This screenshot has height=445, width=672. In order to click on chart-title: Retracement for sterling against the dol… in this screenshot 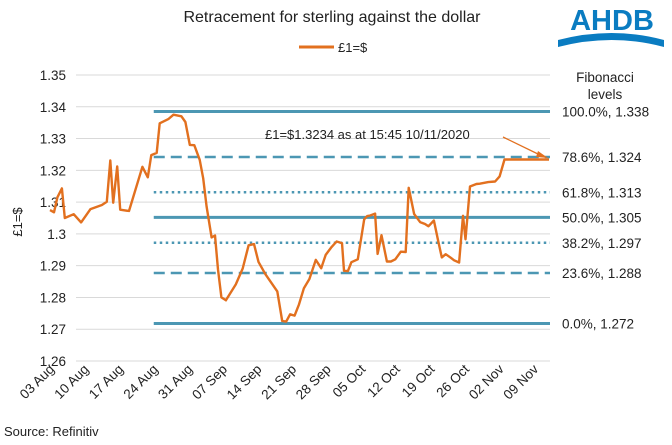, I will do `click(332, 17)`.